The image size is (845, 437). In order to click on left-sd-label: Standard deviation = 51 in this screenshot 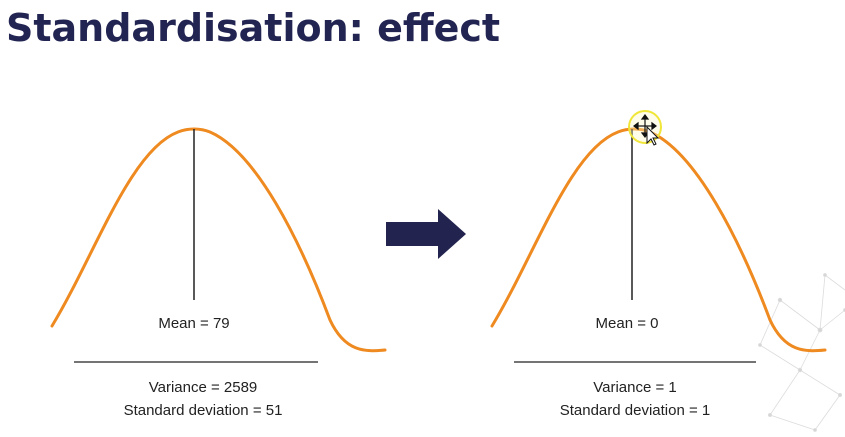, I will do `click(203, 410)`.